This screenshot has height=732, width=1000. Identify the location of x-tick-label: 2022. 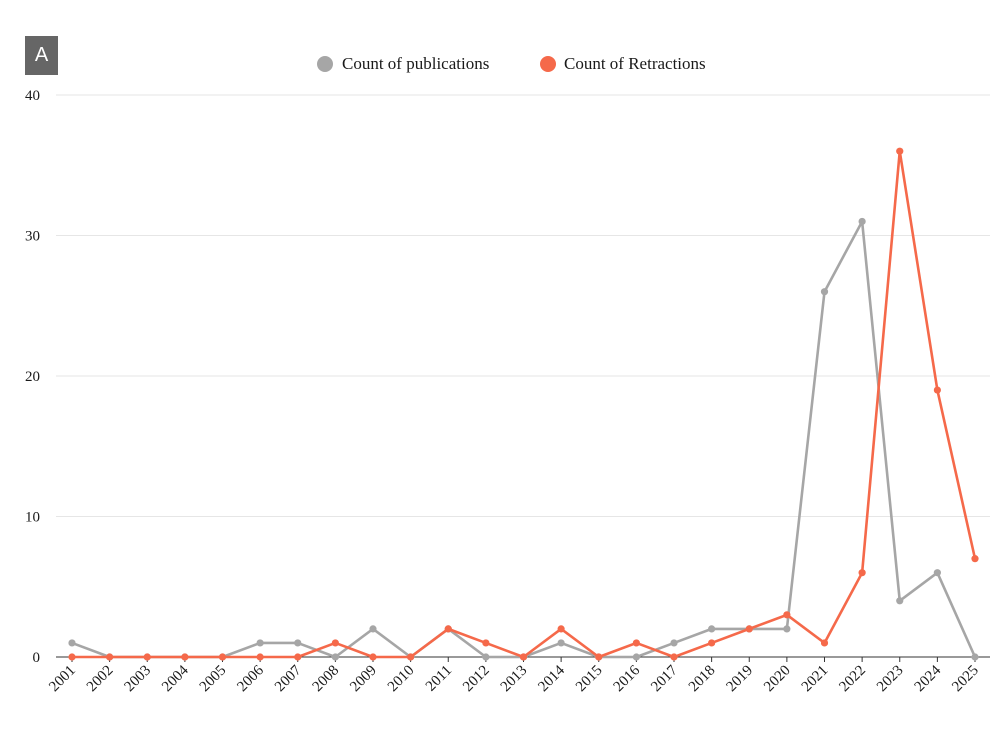
(852, 679).